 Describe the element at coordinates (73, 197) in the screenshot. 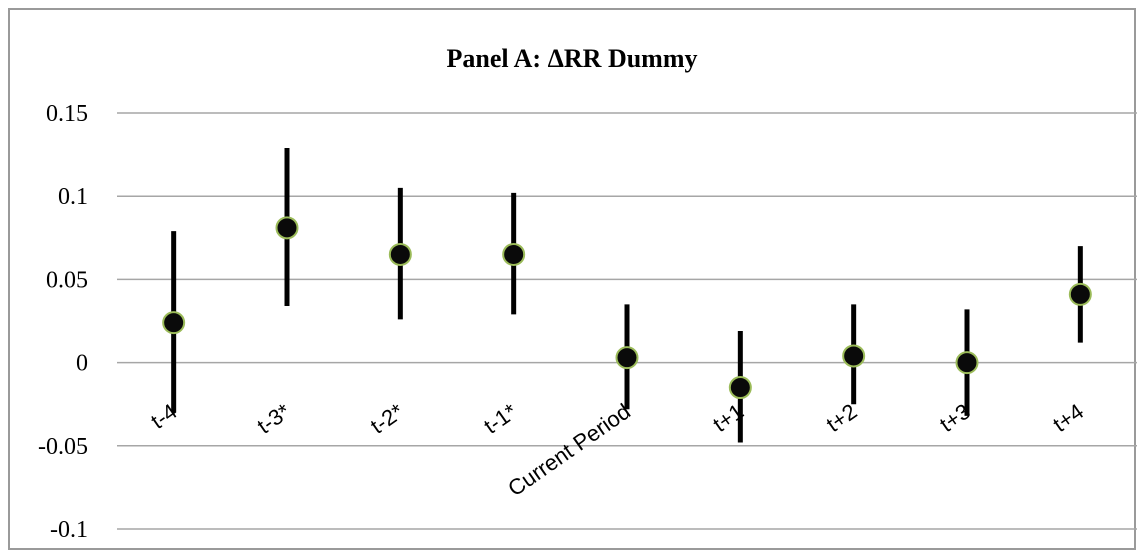

I see `y-tick-label: 0.1` at that location.